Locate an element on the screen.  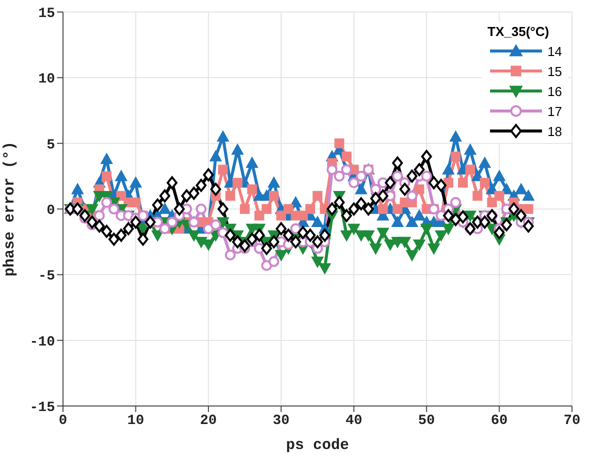
legend-title: TX_35(°C) is located at coordinates (519, 31).